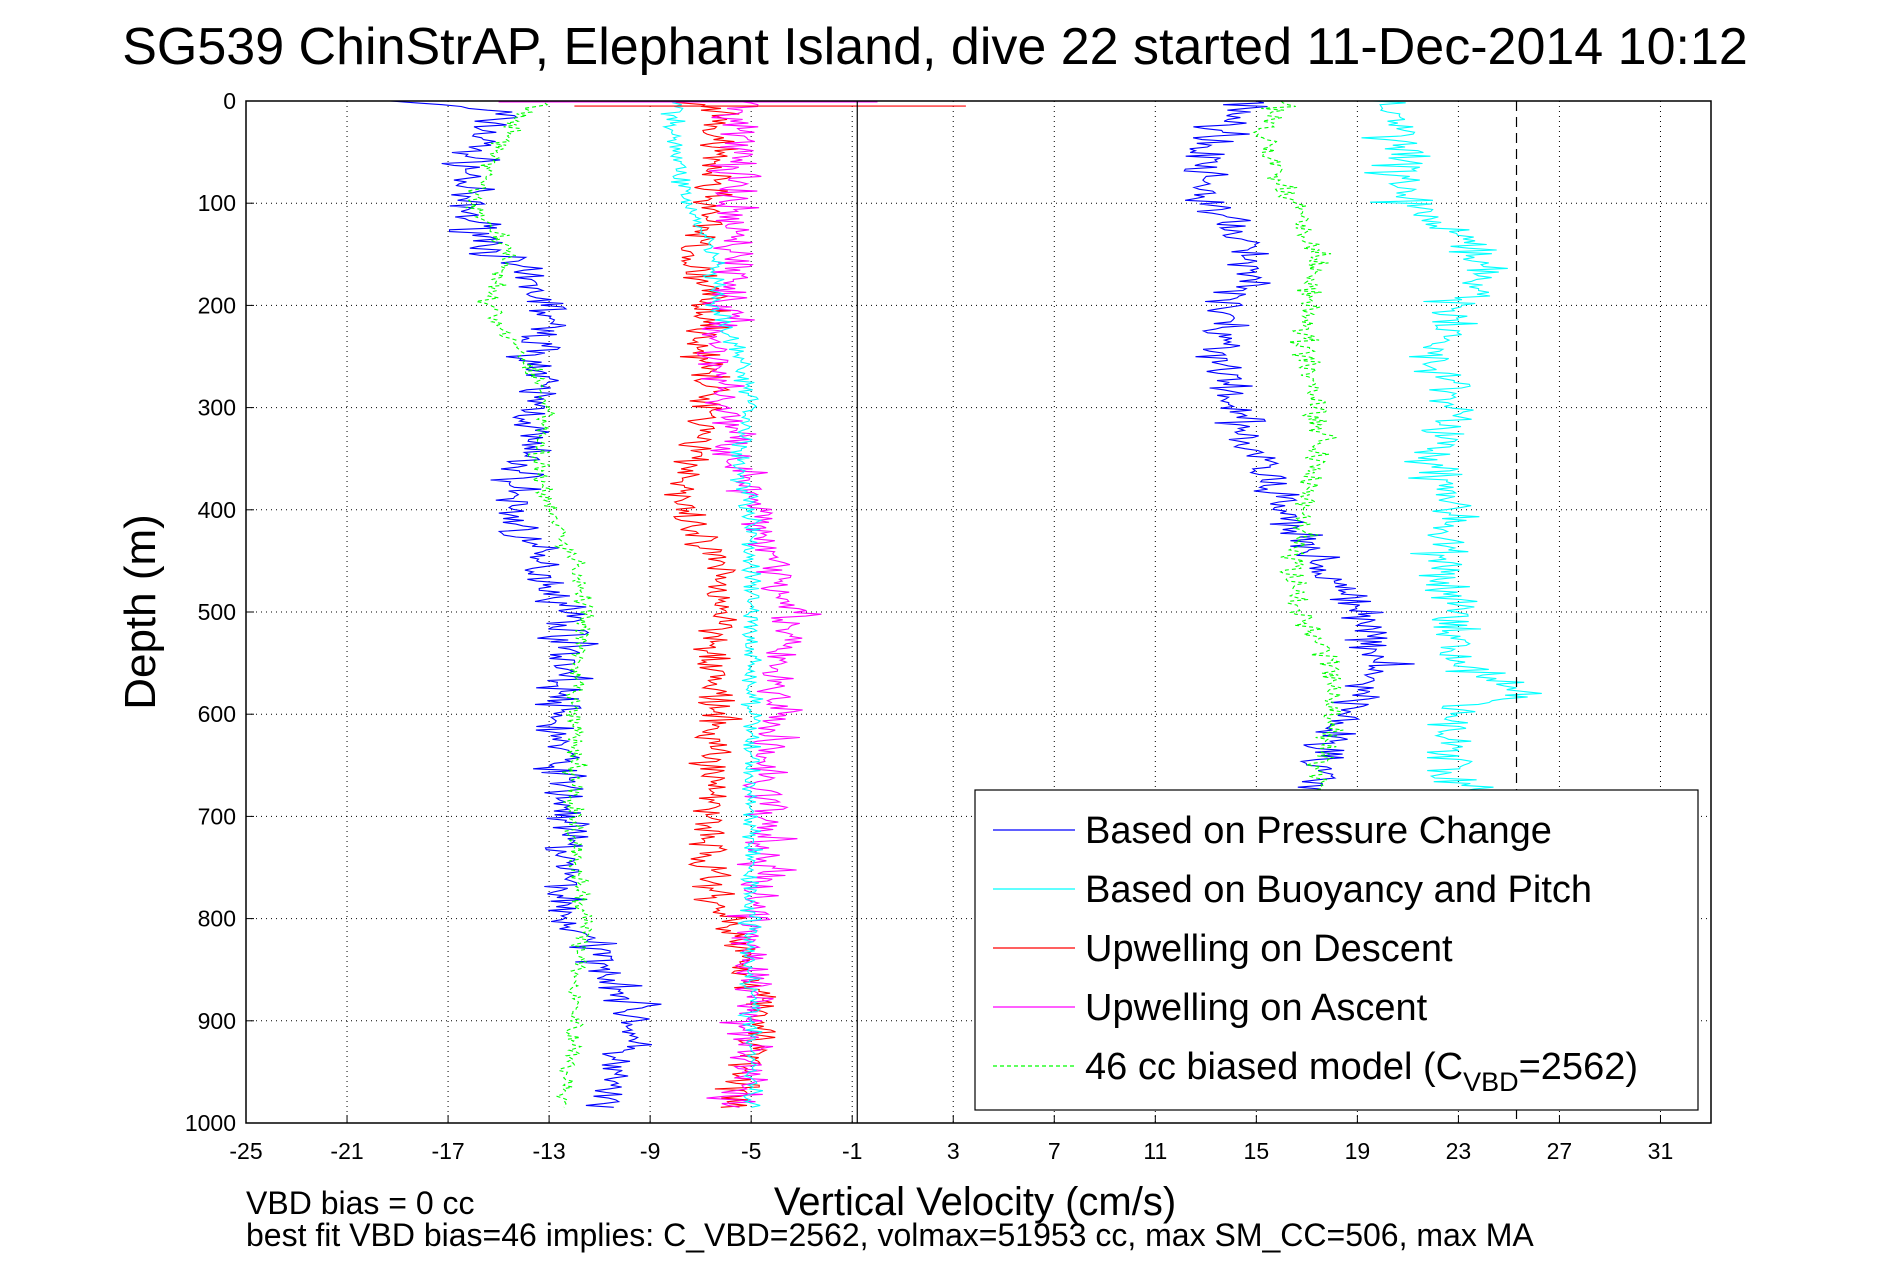 The width and height of the screenshot is (1891, 1262). I want to click on y-tick-label: 1000, so click(210, 1123).